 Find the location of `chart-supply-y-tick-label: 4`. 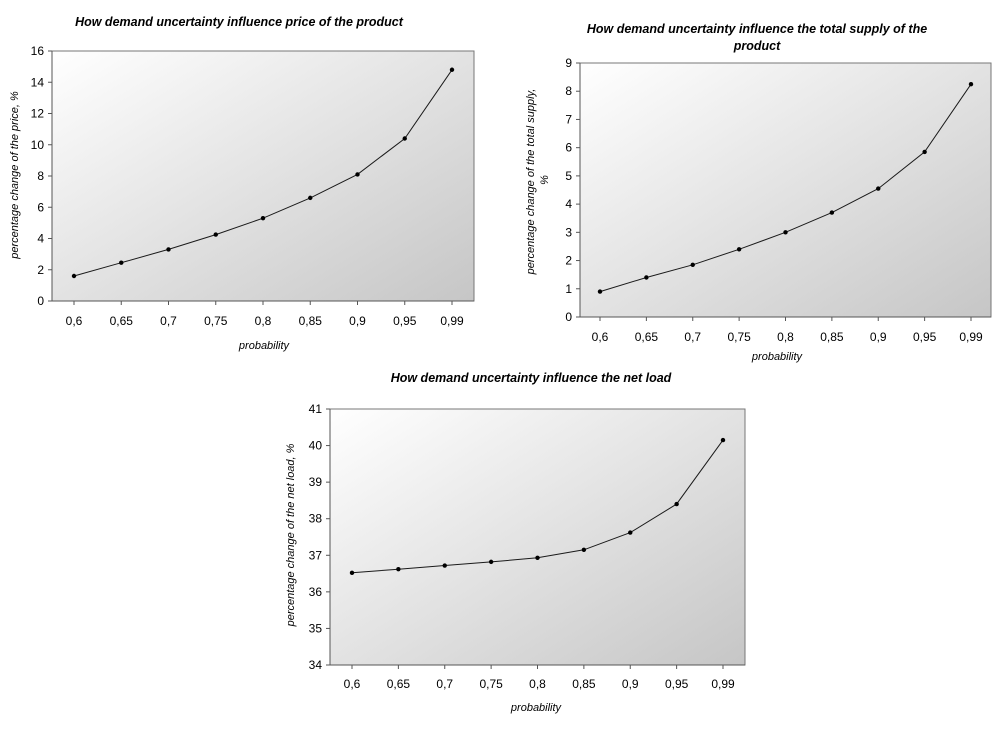

chart-supply-y-tick-label: 4 is located at coordinates (568, 204).